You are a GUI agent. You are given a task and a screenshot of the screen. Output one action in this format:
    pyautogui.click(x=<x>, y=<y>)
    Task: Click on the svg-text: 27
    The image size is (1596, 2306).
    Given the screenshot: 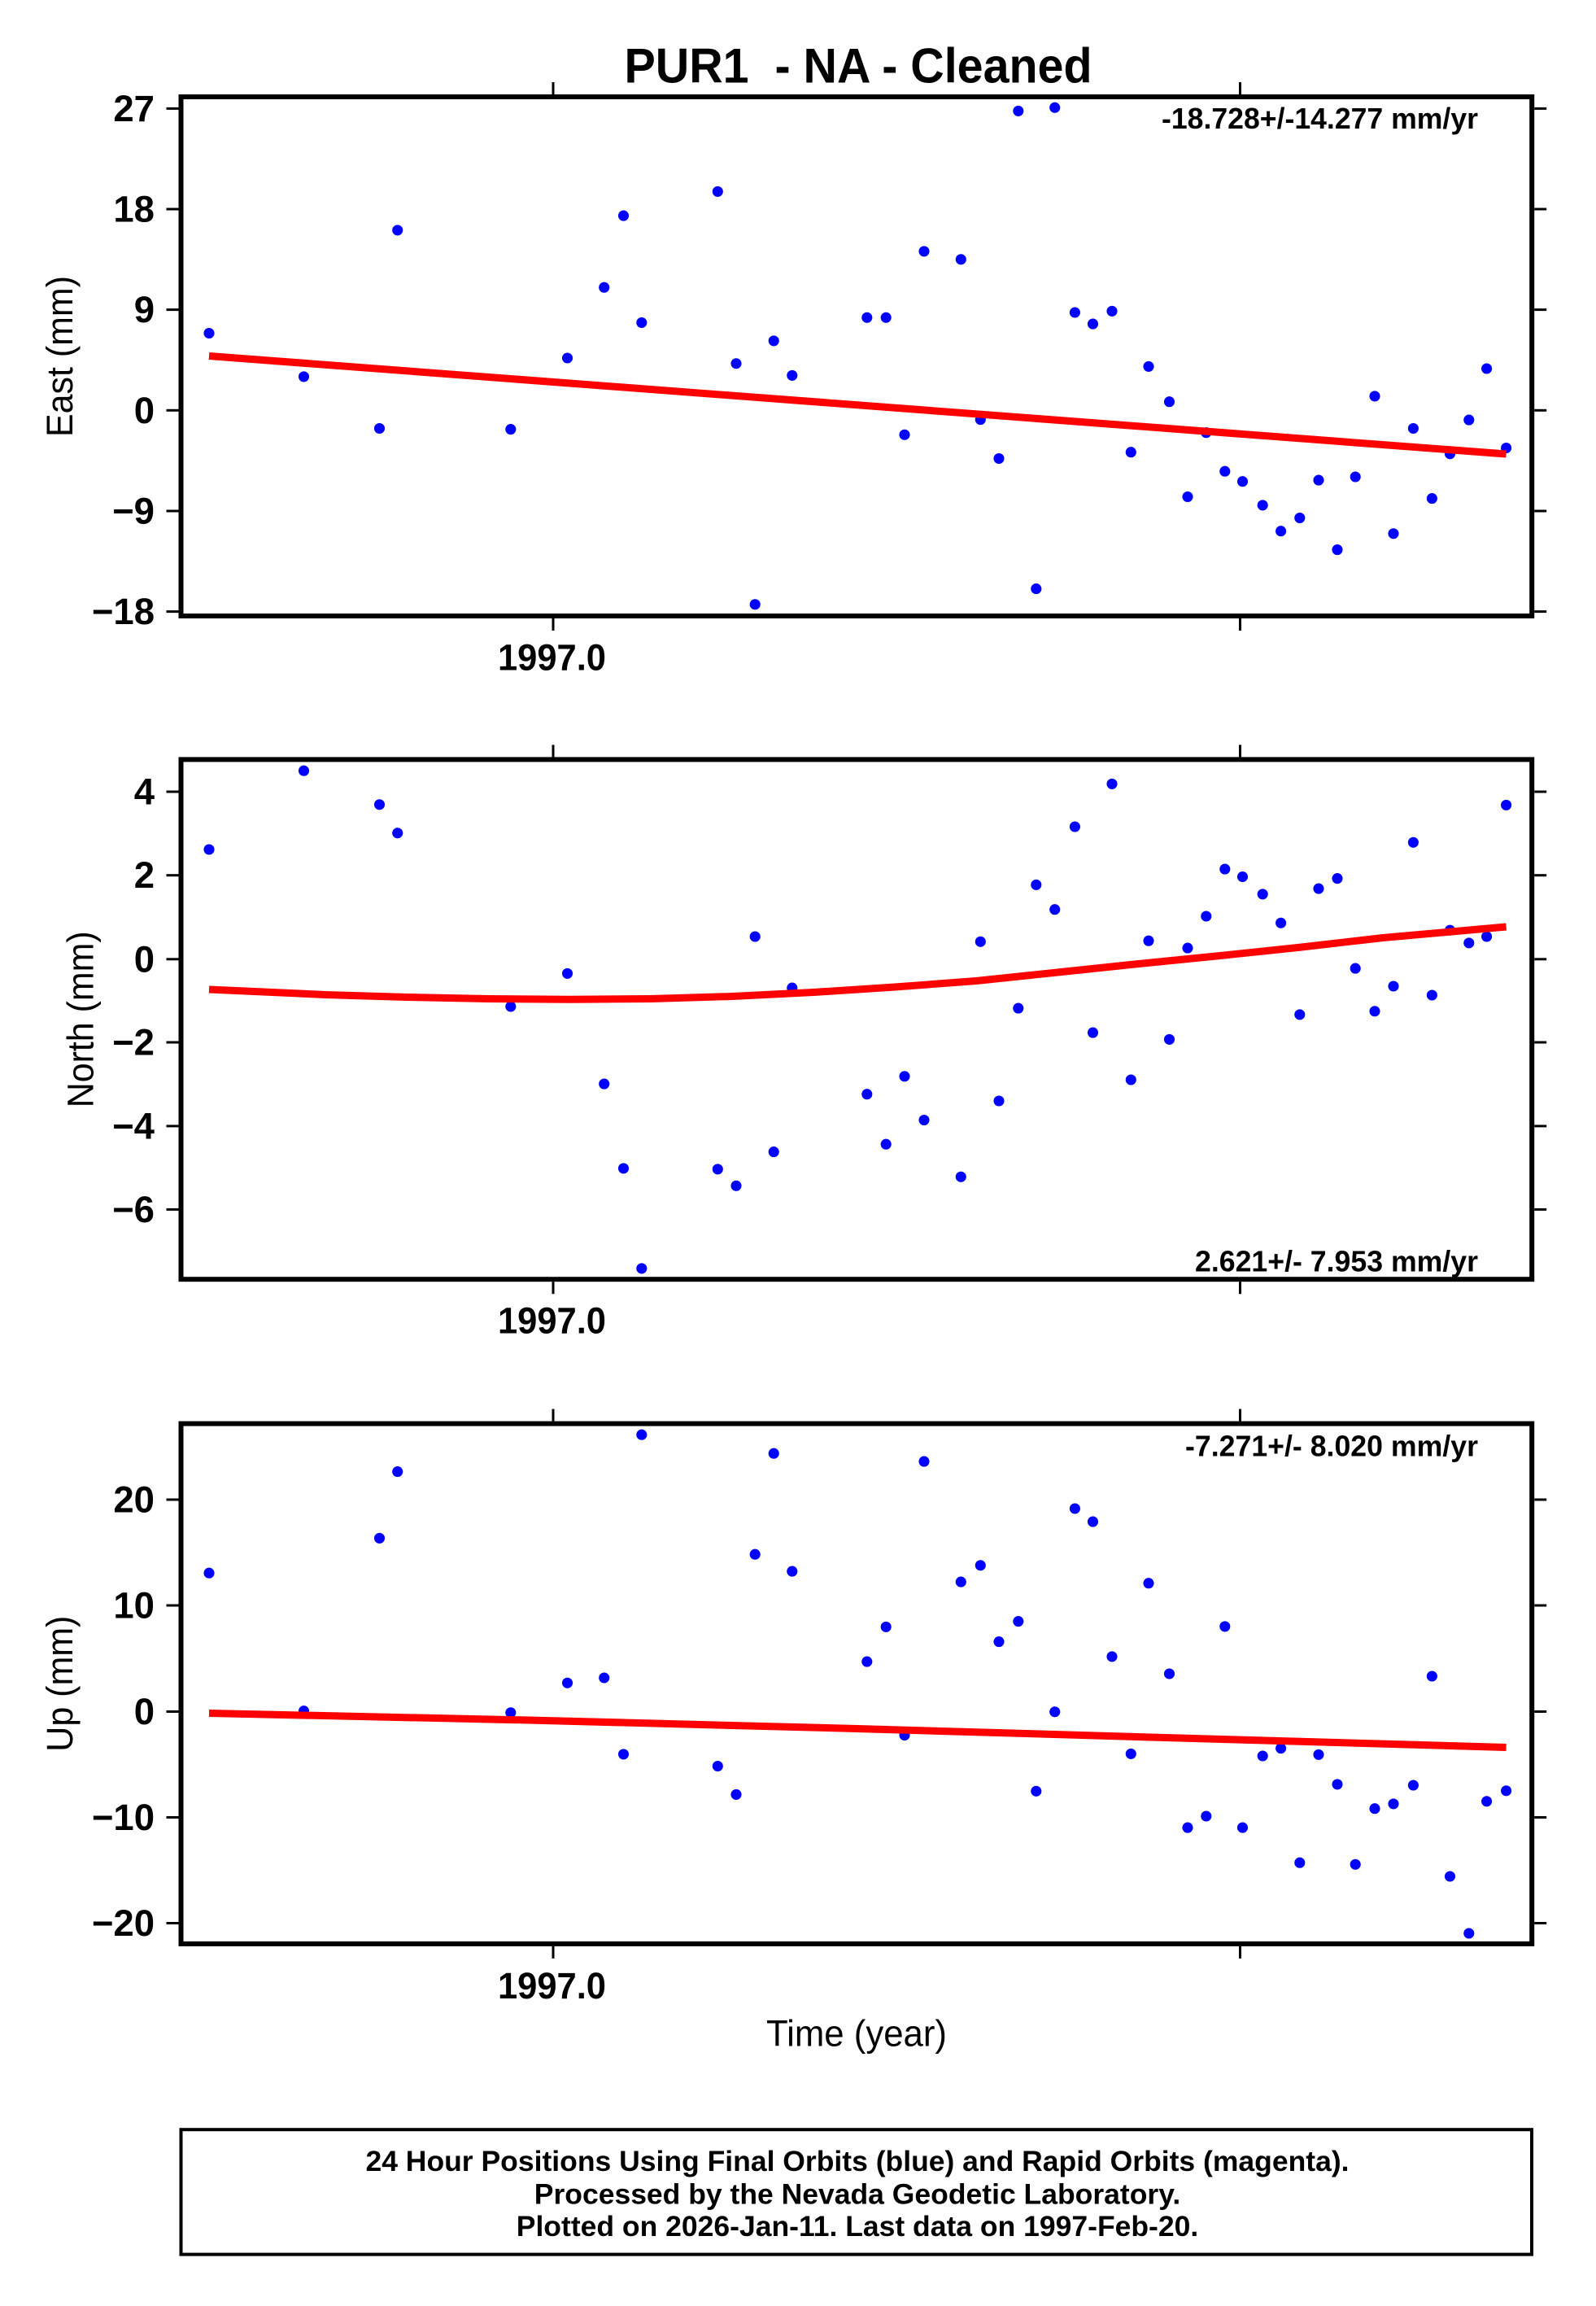 What is the action you would take?
    pyautogui.click(x=134, y=108)
    